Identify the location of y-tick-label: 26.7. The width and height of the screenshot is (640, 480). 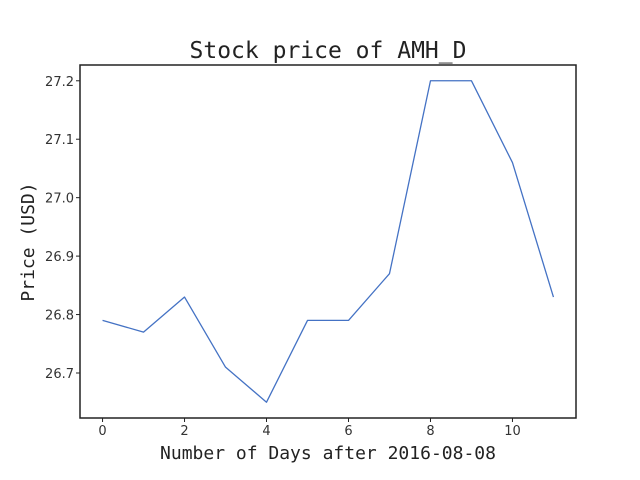
(59, 374).